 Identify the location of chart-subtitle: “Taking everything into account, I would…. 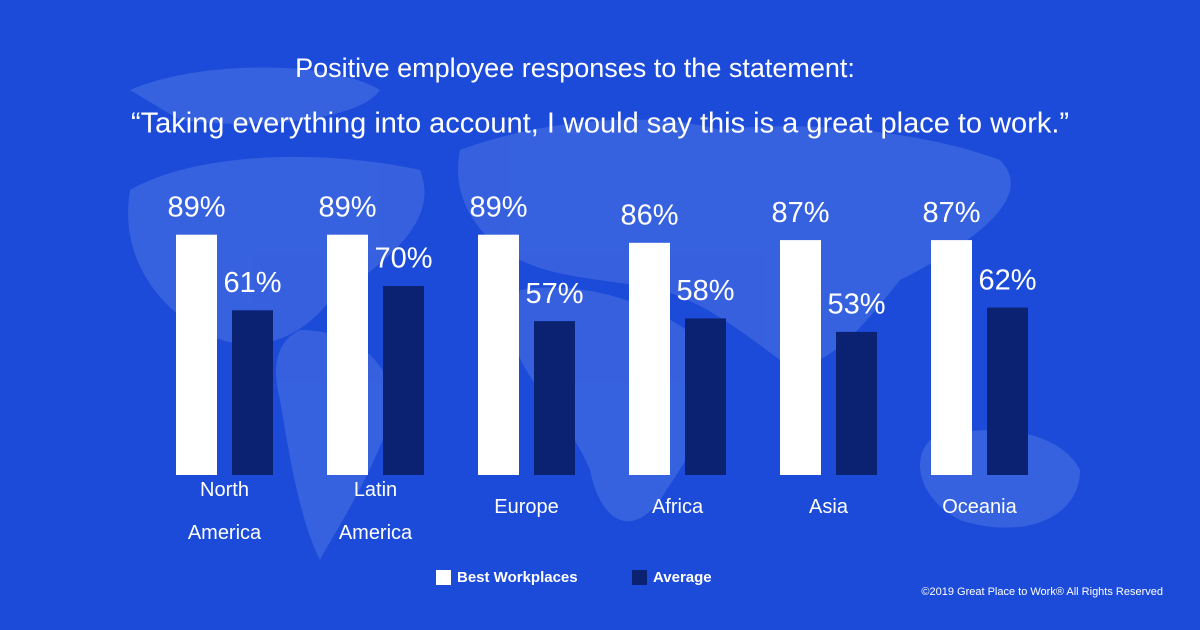
(600, 124).